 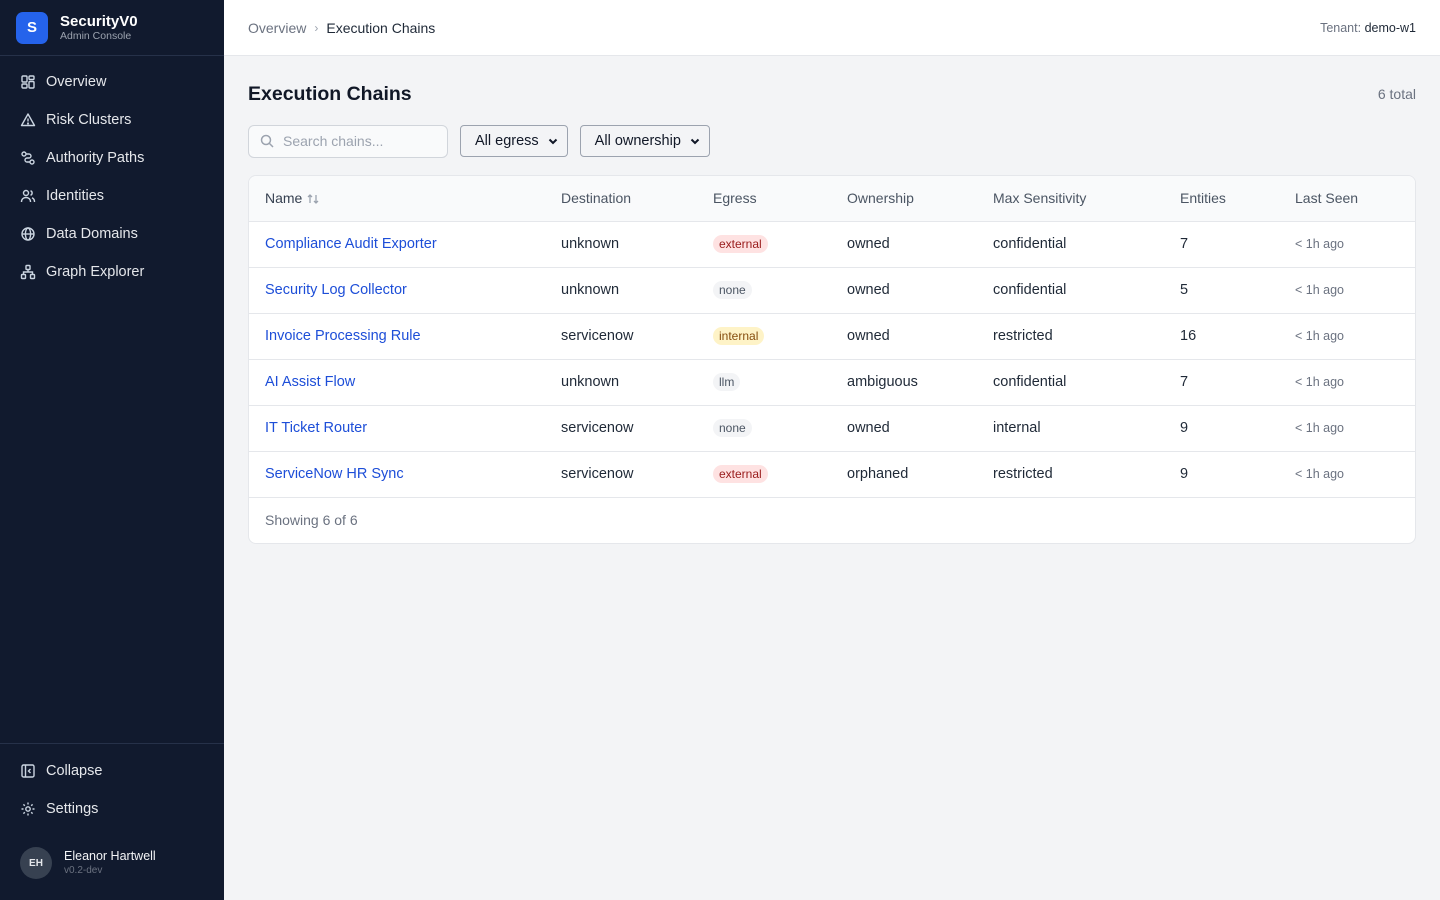 I want to click on tenant-indicator: Tenant: demo-w1, so click(x=1368, y=28).